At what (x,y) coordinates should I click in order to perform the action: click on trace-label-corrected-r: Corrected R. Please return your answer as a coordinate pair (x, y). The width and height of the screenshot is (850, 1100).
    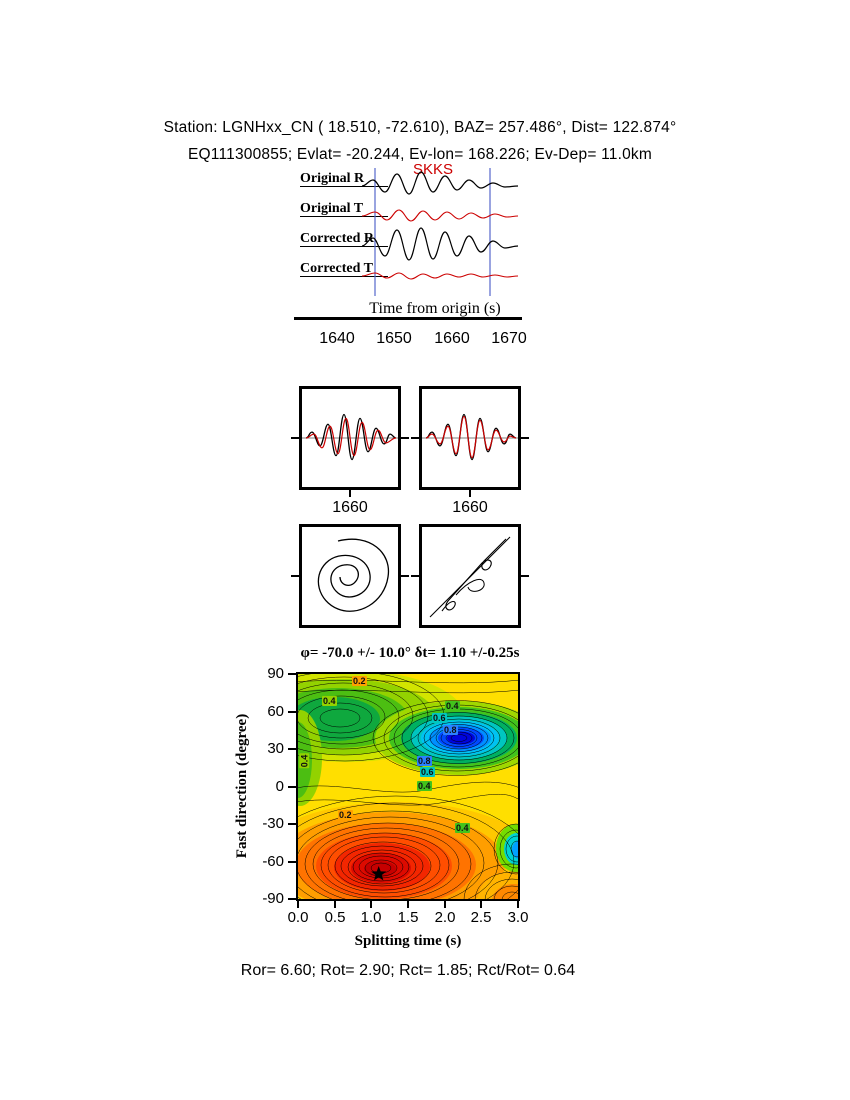
    Looking at the image, I should click on (344, 239).